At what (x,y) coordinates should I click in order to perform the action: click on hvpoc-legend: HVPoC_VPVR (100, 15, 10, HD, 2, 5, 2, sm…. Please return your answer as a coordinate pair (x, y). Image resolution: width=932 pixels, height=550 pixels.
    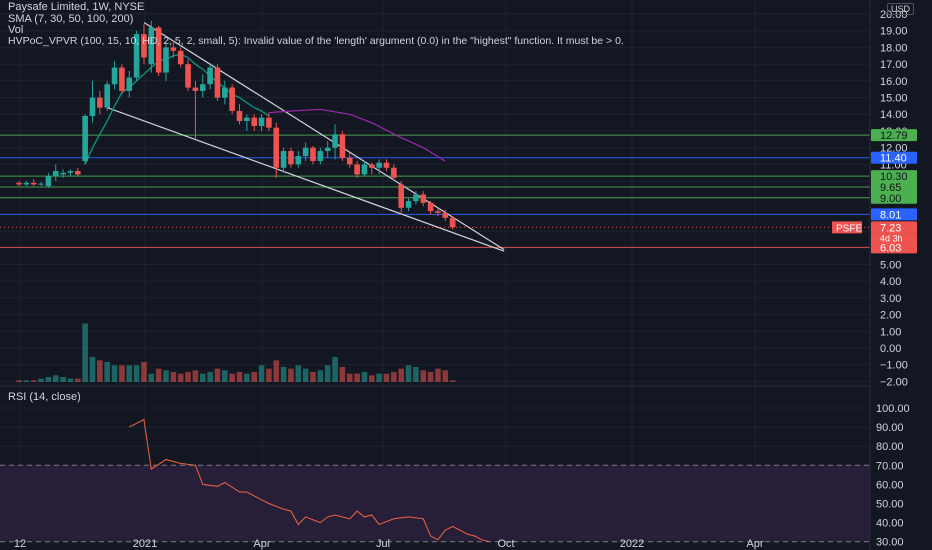
    Looking at the image, I should click on (316, 41).